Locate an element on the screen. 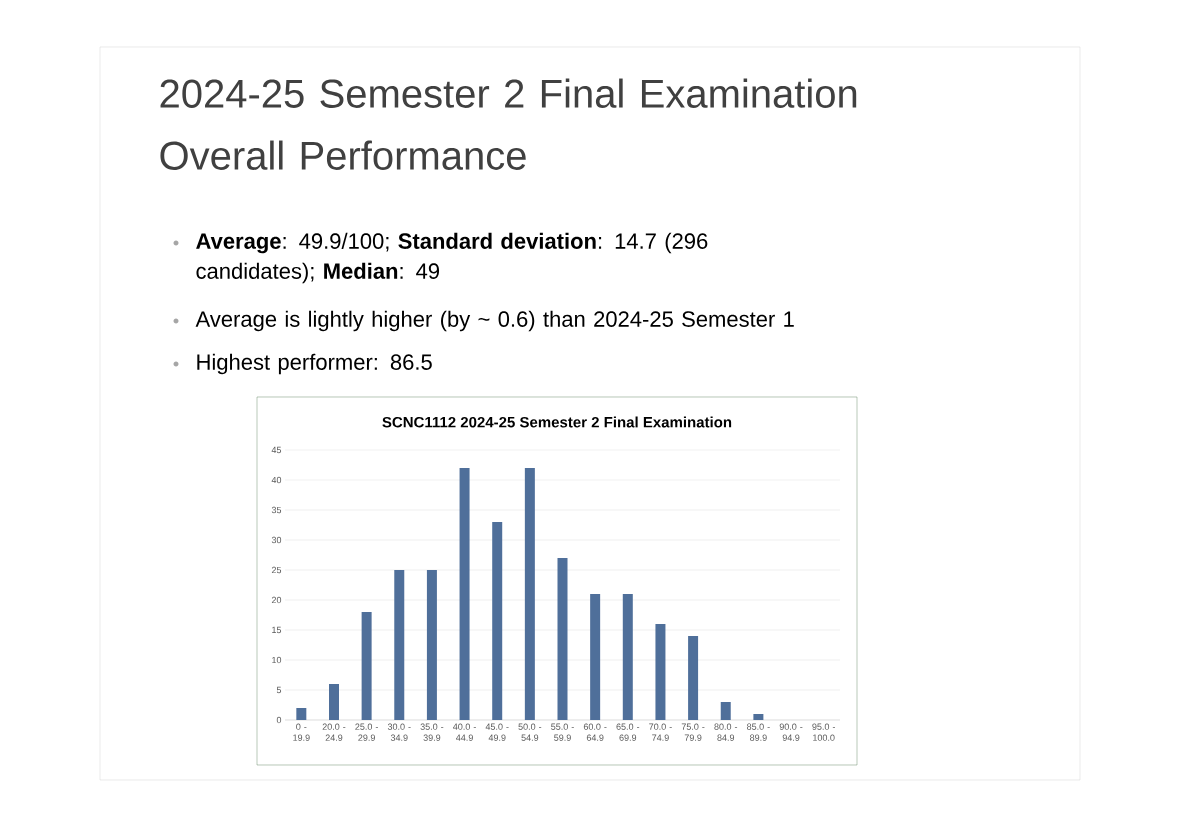 This screenshot has width=1179, height=813. x-tick-label: 45.0 - 49.9 is located at coordinates (497, 732).